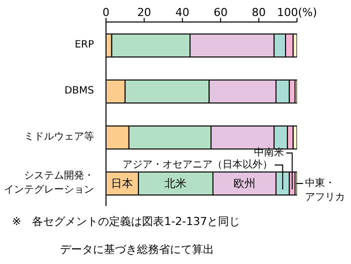 The height and width of the screenshot is (264, 351). I want to click on x-tick-label: 20, so click(144, 12).